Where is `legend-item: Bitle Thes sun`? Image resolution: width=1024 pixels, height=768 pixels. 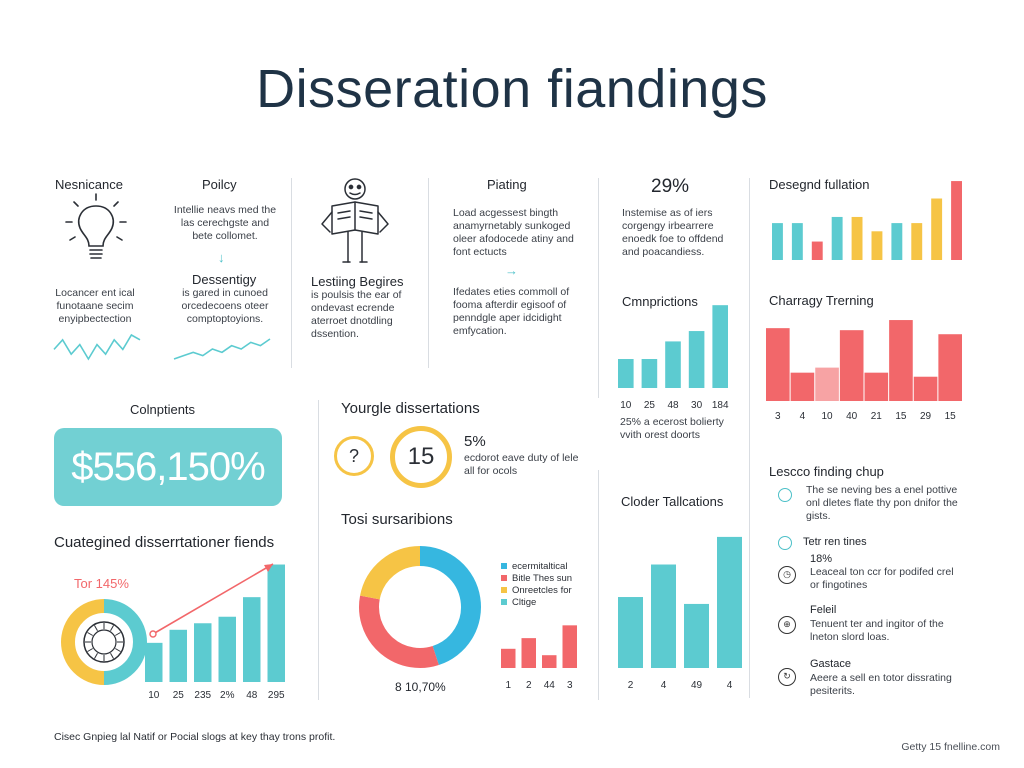 legend-item: Bitle Thes sun is located at coordinates (536, 578).